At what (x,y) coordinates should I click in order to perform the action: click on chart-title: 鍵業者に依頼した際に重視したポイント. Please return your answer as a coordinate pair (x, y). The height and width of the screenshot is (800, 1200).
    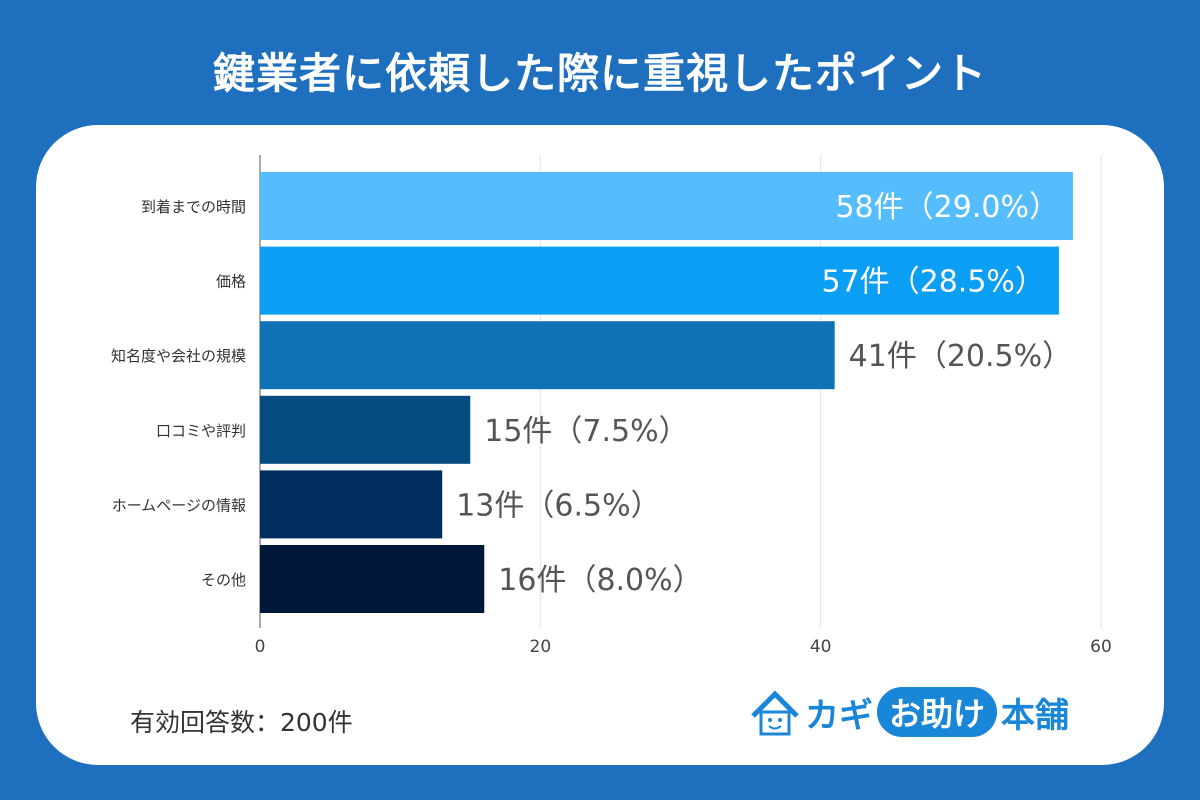
    Looking at the image, I should click on (599, 73).